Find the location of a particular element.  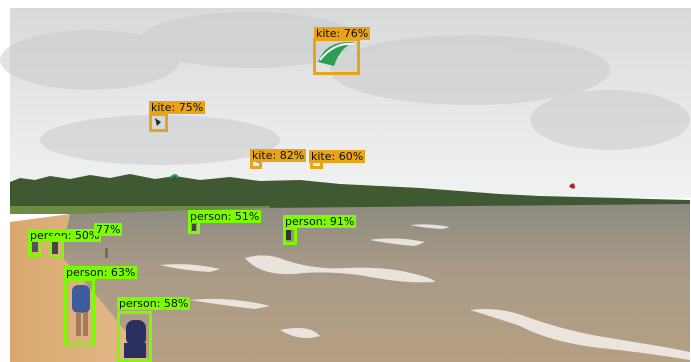

tree-line is located at coordinates (350, 192).